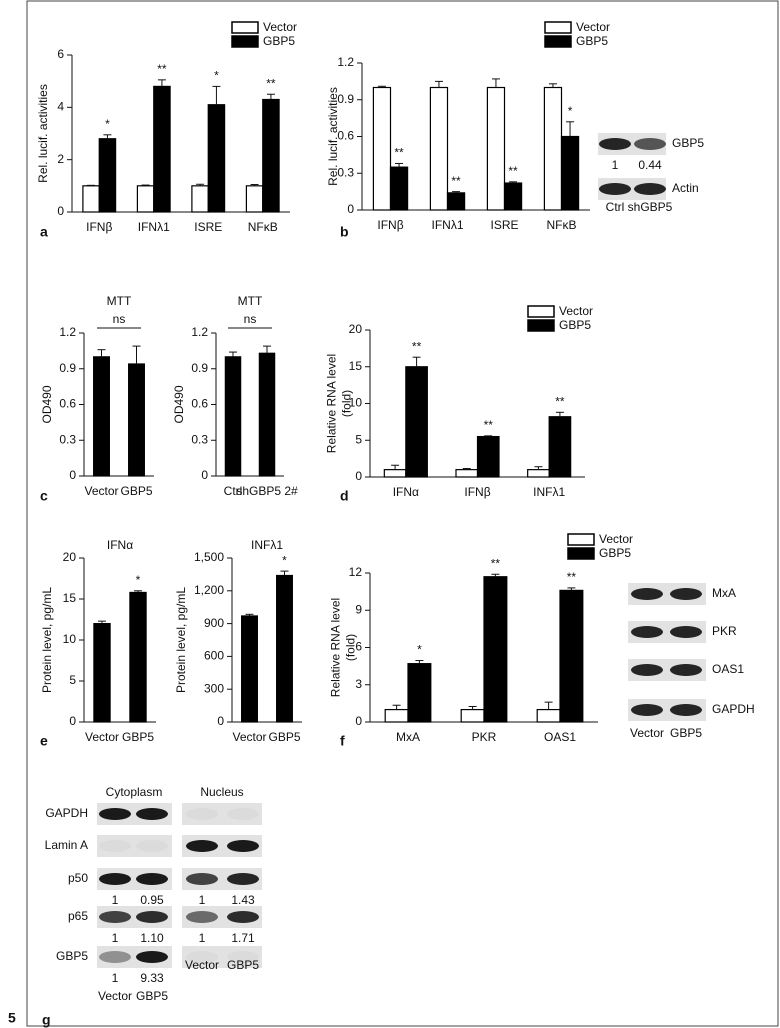 This screenshot has height=1028, width=780. Describe the element at coordinates (685, 188) in the screenshot. I see `blot-row-label: Actin` at that location.